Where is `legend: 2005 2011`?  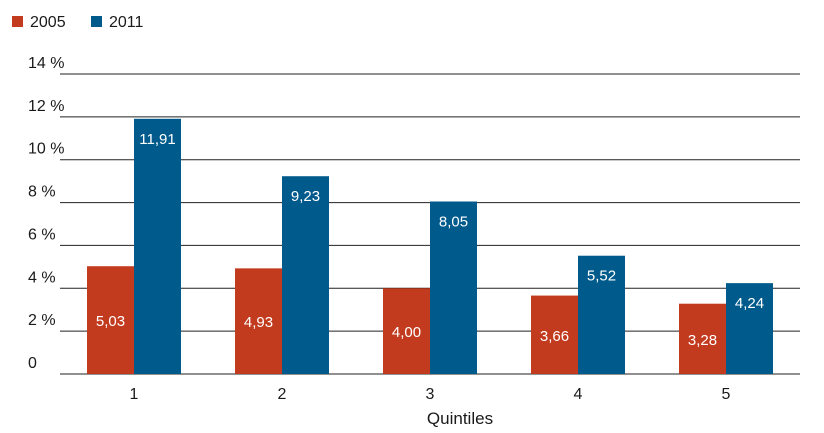 legend: 2005 2011 is located at coordinates (78, 22).